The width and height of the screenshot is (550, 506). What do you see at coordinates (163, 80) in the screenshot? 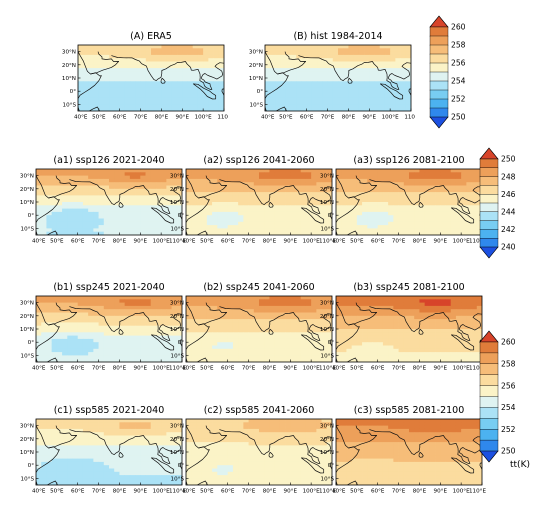
I see `island-outline` at bounding box center [163, 80].